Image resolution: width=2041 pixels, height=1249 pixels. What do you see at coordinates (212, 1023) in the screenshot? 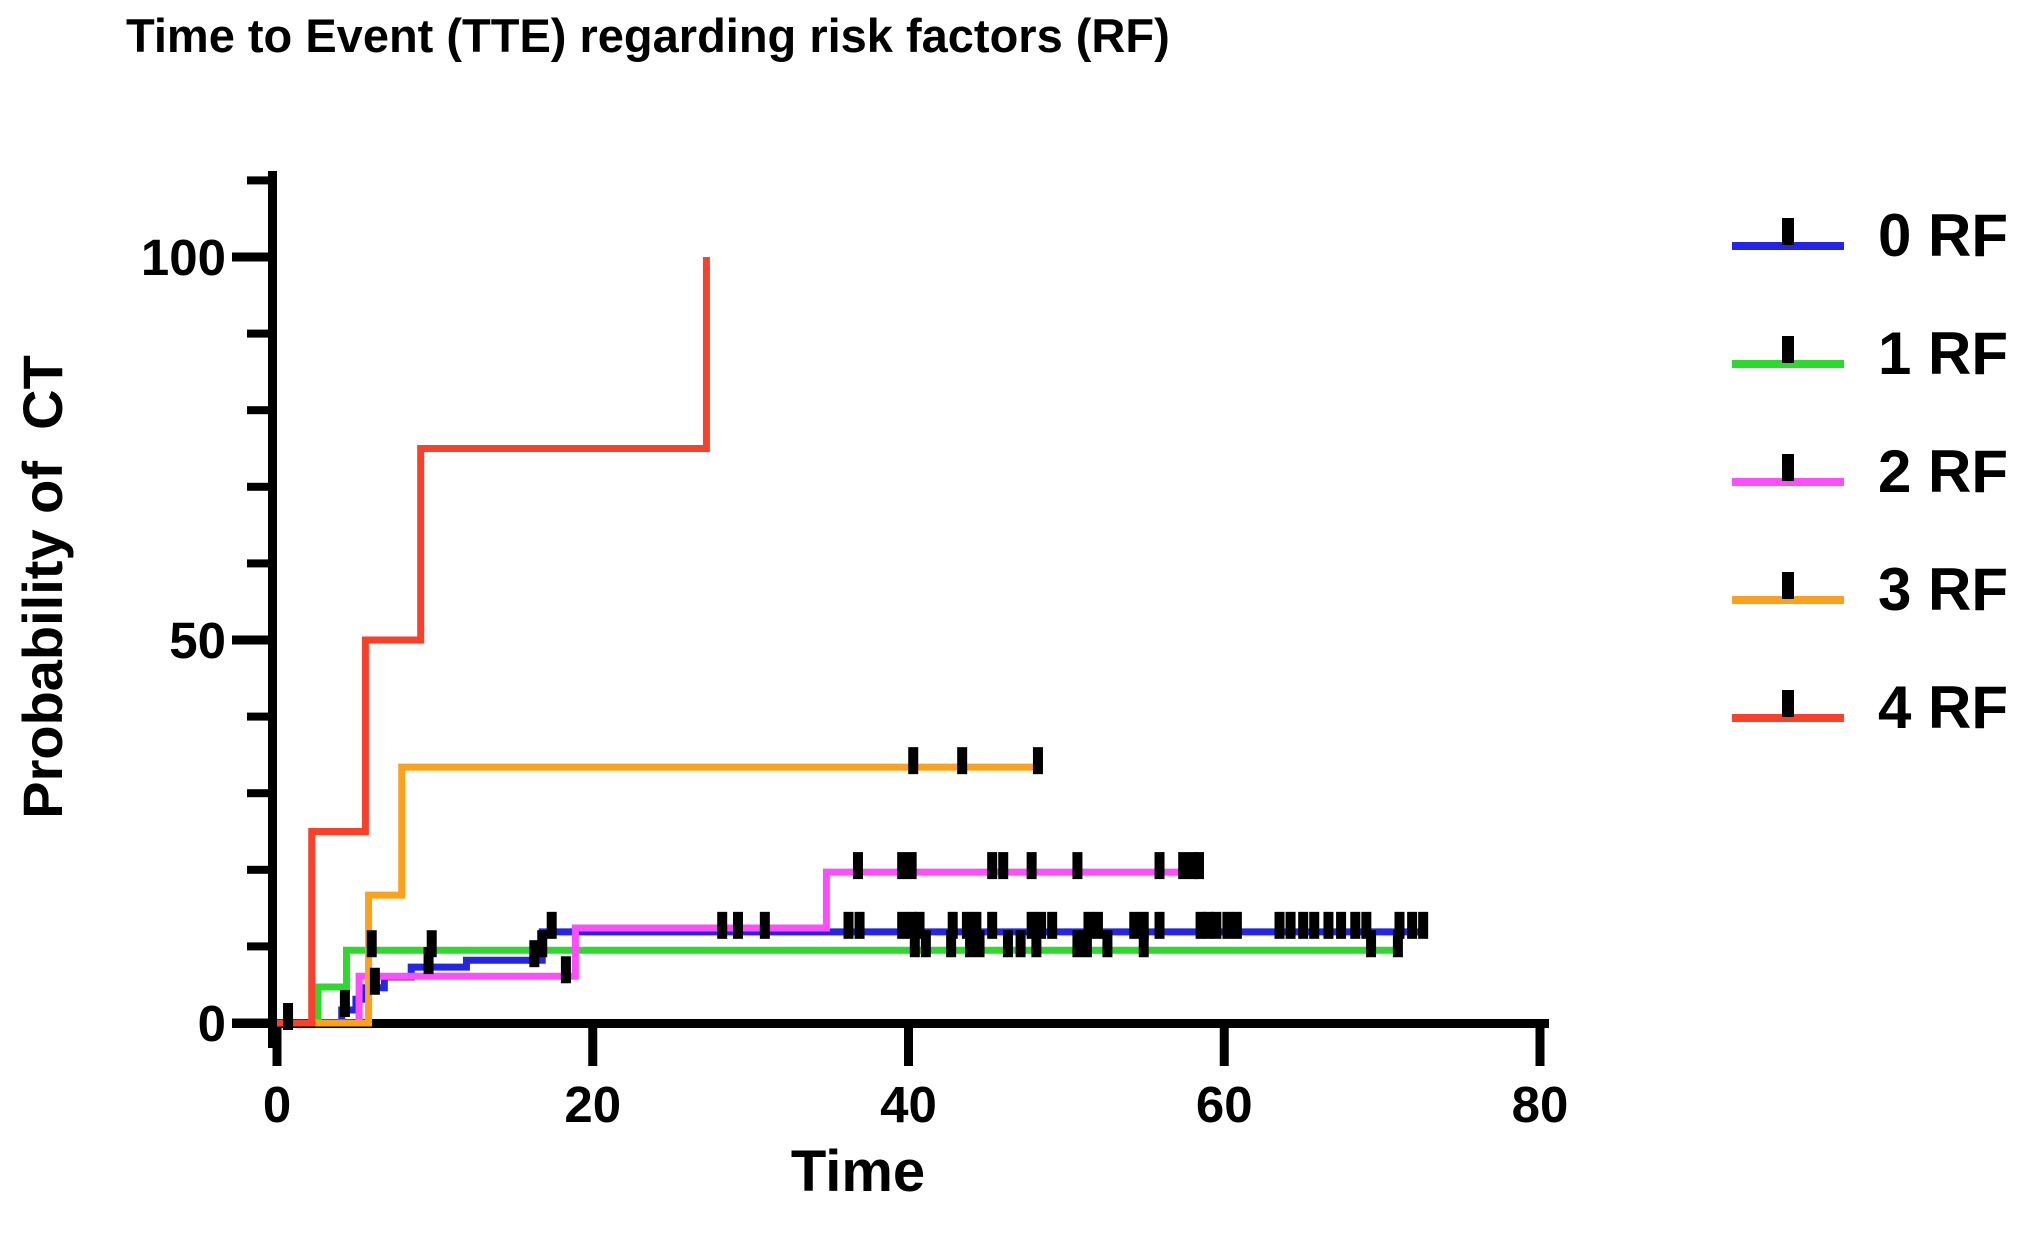
I see `y-tick-label: 0` at bounding box center [212, 1023].